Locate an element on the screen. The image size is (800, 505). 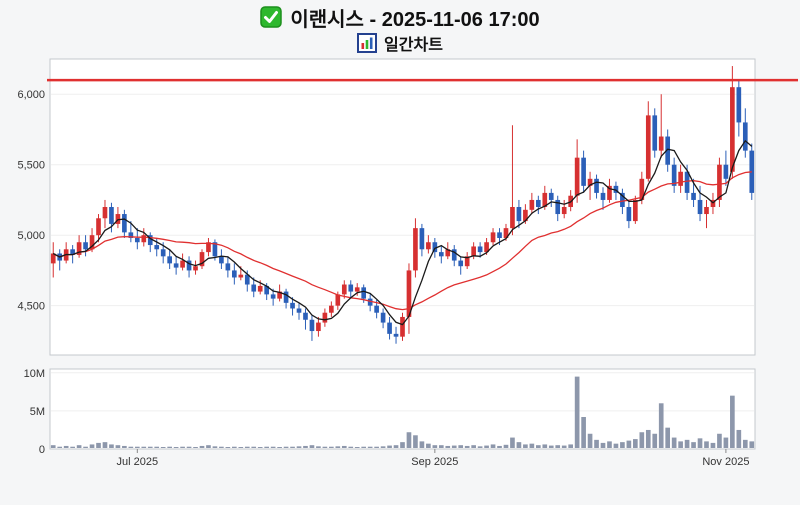
svg-text: 10M is located at coordinates (34, 374).